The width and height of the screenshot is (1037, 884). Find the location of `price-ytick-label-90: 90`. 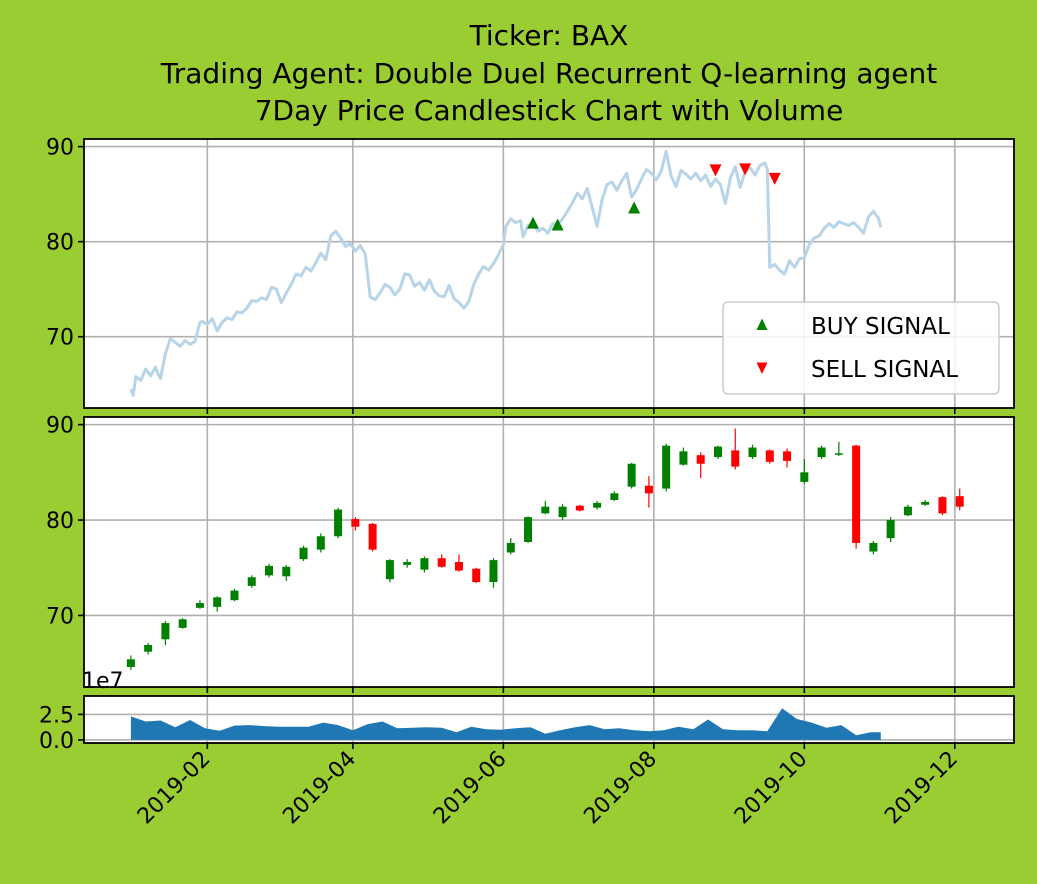

price-ytick-label-90: 90 is located at coordinates (60, 148).